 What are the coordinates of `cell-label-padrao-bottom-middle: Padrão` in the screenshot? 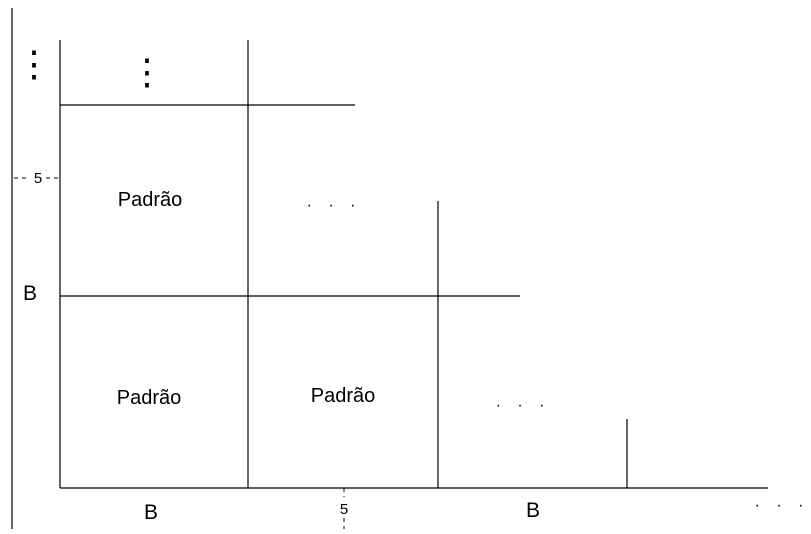 It's located at (343, 396).